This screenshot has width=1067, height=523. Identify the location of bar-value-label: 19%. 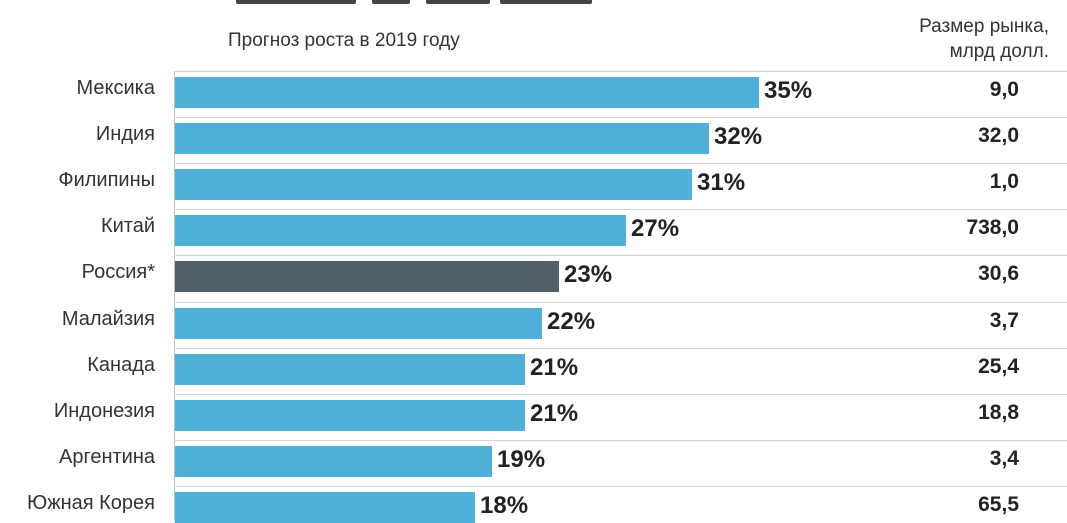
(521, 459).